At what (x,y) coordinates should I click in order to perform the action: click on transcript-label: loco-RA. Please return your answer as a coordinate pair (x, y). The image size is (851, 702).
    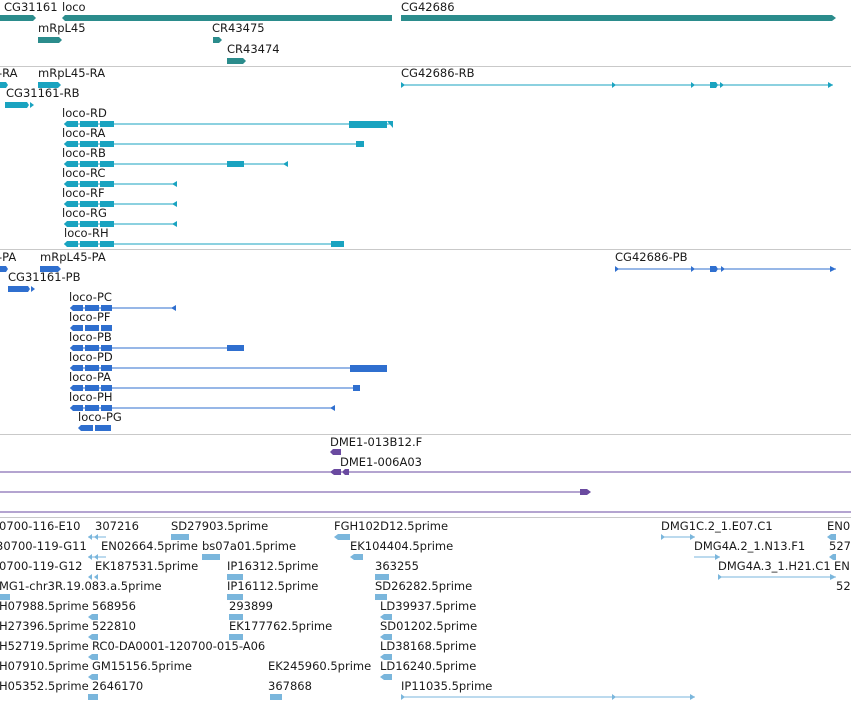
    Looking at the image, I should click on (84, 133).